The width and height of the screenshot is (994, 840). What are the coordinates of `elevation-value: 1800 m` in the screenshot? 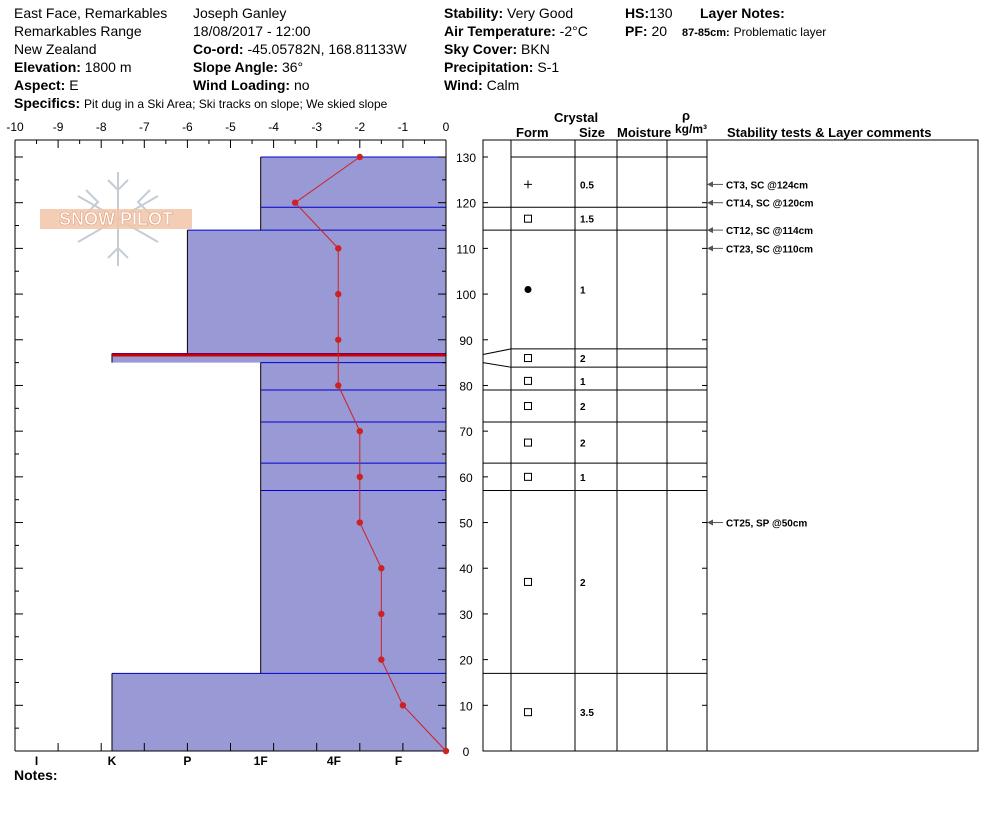 It's located at (108, 67).